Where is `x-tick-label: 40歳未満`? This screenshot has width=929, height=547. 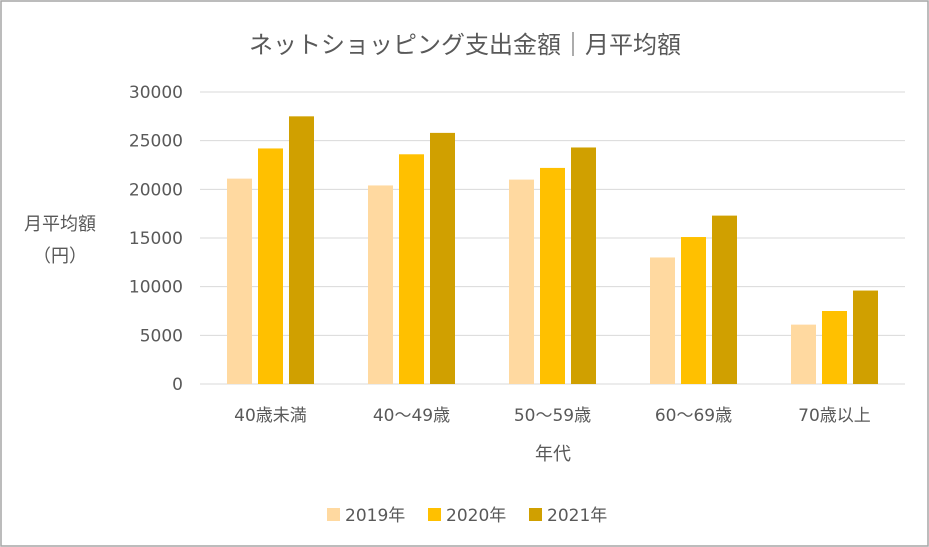 x-tick-label: 40歳未満 is located at coordinates (270, 416).